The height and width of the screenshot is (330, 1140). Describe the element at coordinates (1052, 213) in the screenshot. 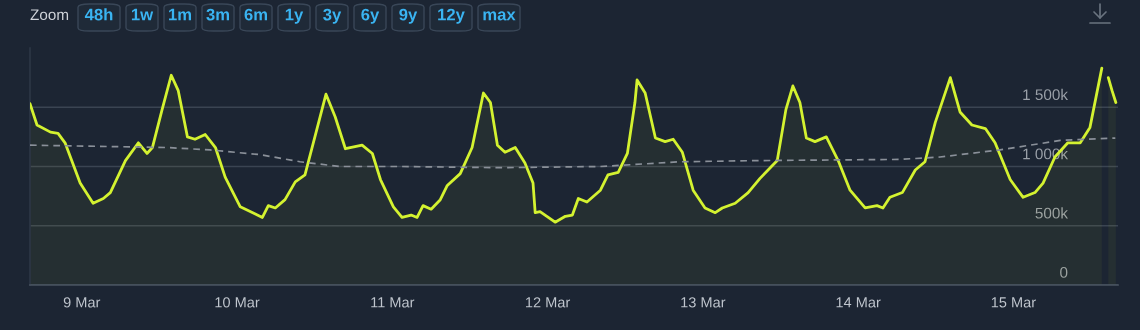

I see `y-tick-label: 500k` at that location.